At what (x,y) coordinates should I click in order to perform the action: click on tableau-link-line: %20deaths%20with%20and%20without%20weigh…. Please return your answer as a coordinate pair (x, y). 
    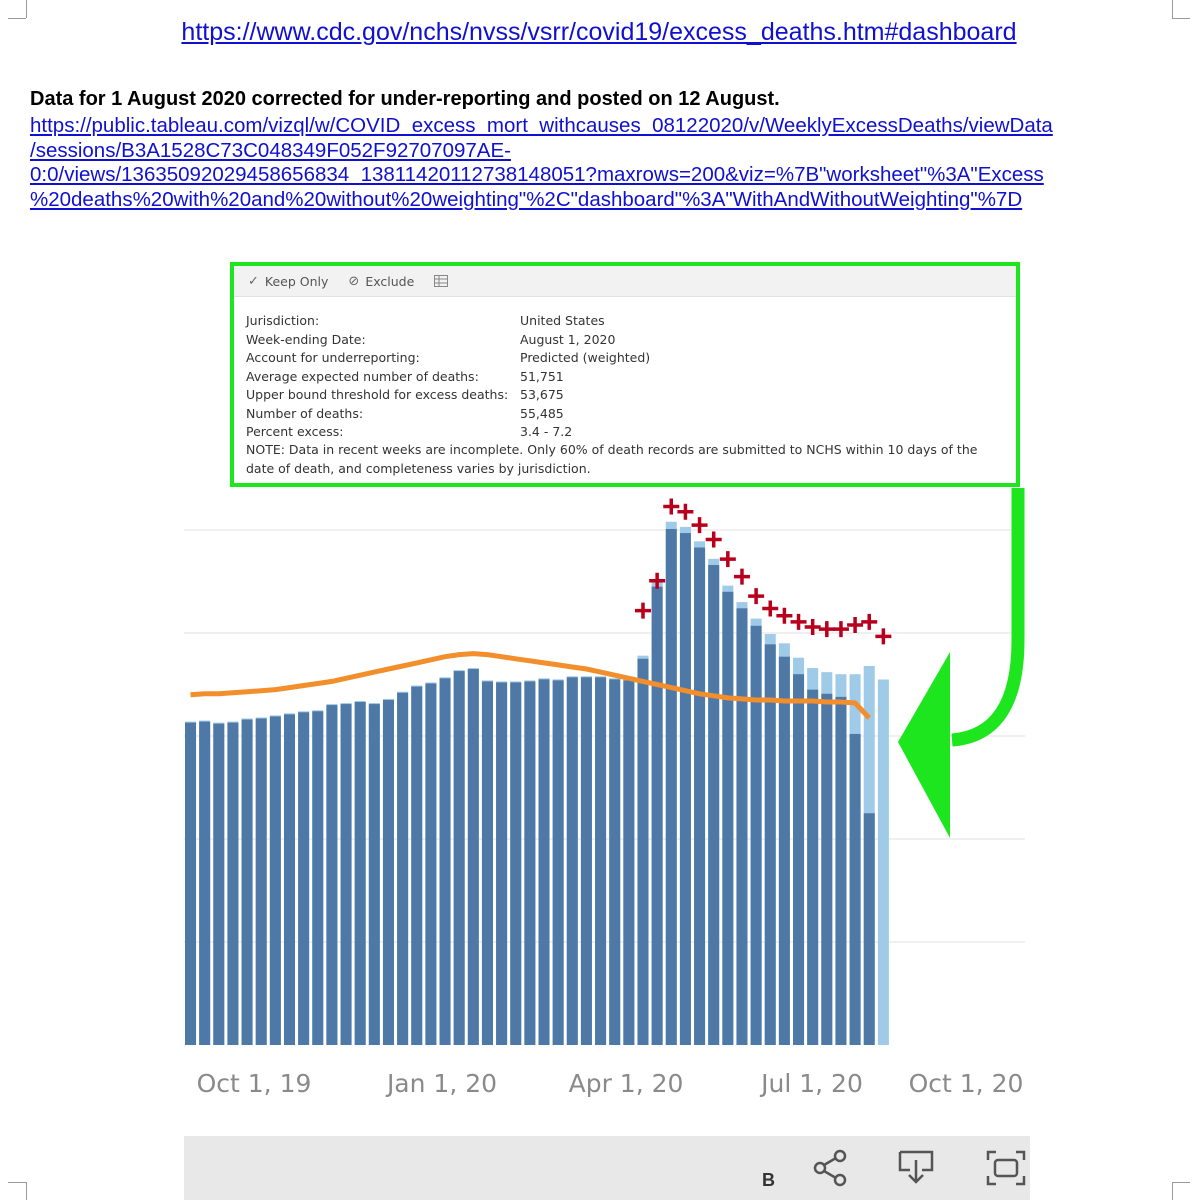
    Looking at the image, I should click on (526, 199).